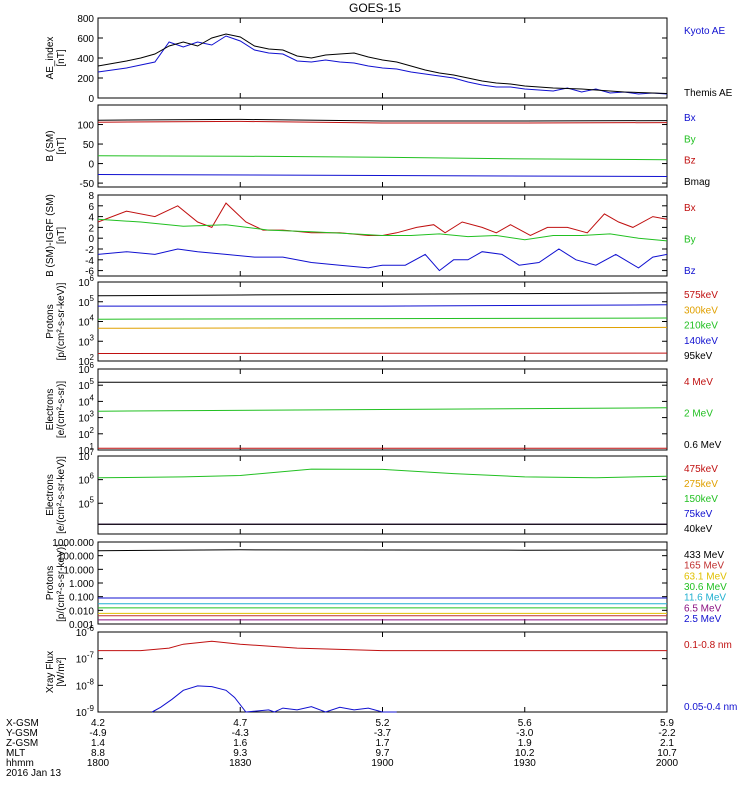  What do you see at coordinates (667, 743) in the screenshot?
I see `x-tick-label: 2.1` at bounding box center [667, 743].